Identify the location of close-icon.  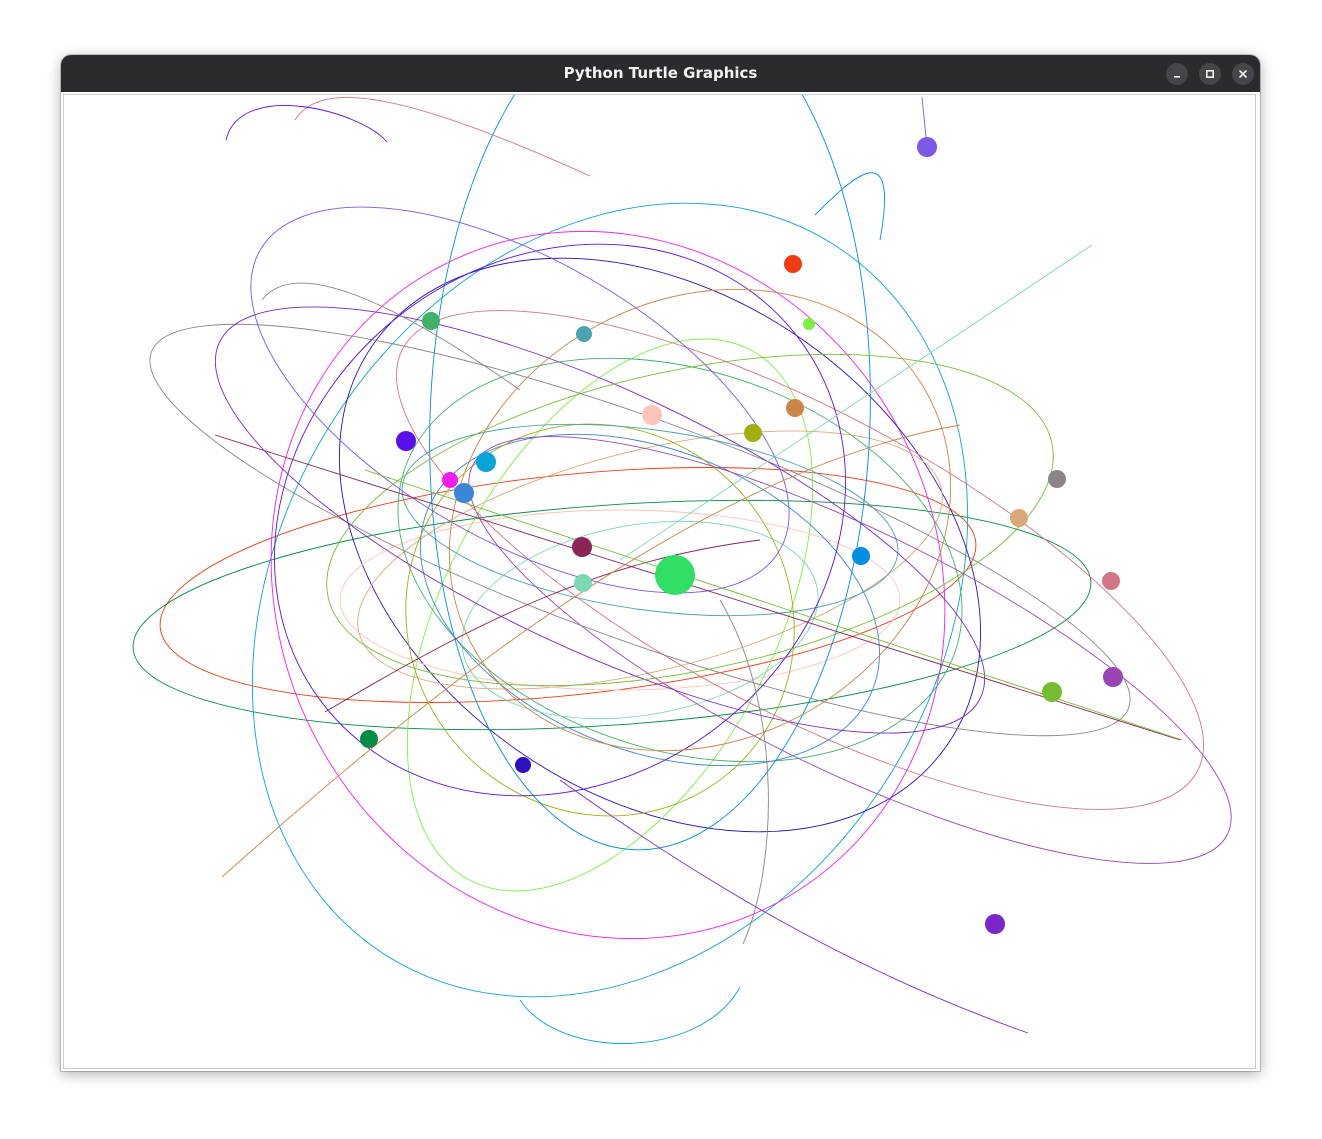
(1243, 74).